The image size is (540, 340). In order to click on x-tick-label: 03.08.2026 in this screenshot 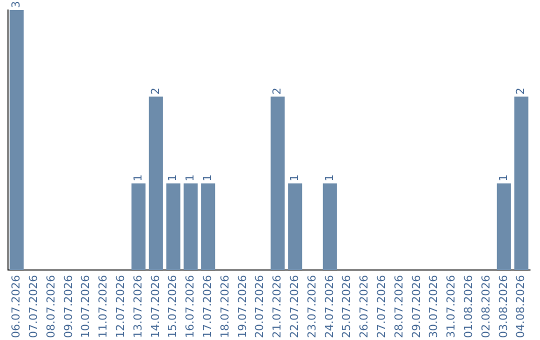, I will do `click(503, 306)`.